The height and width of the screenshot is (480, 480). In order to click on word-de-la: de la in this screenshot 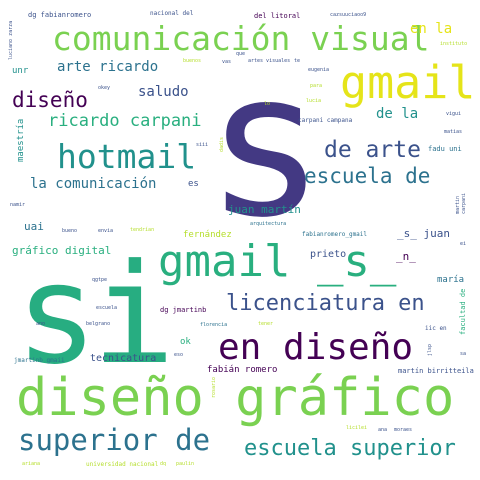, I will do `click(397, 114)`.